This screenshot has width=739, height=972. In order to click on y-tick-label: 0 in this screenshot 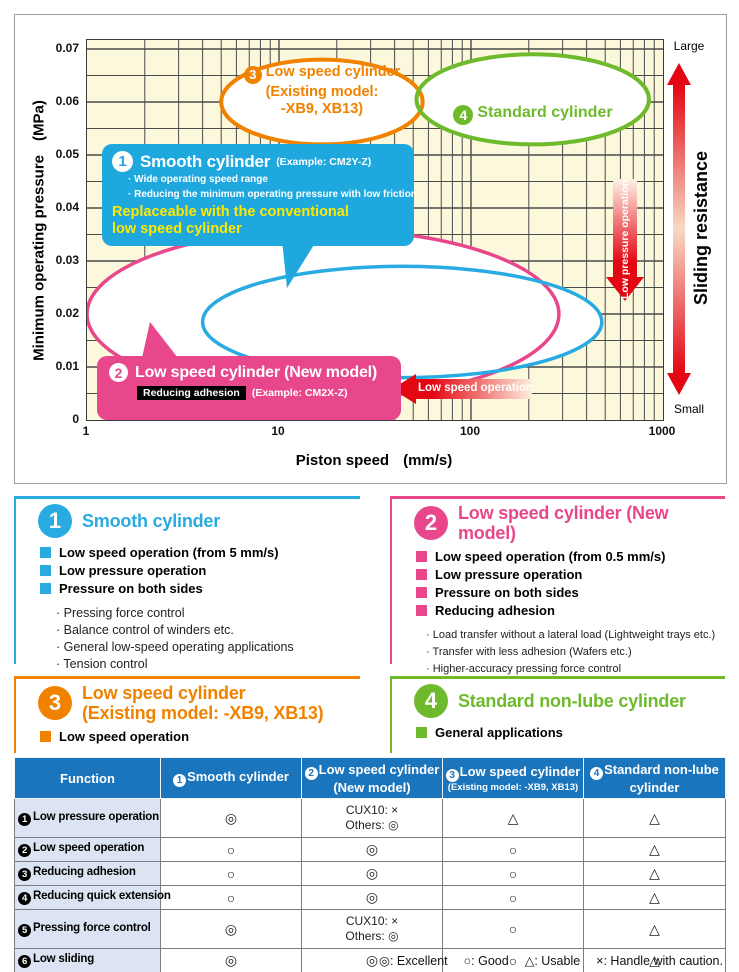, I will do `click(75, 419)`.